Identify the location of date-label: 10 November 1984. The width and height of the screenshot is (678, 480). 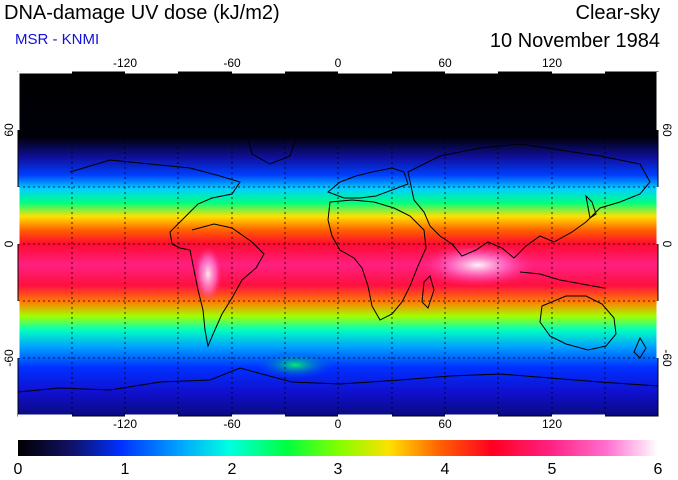
(574, 41).